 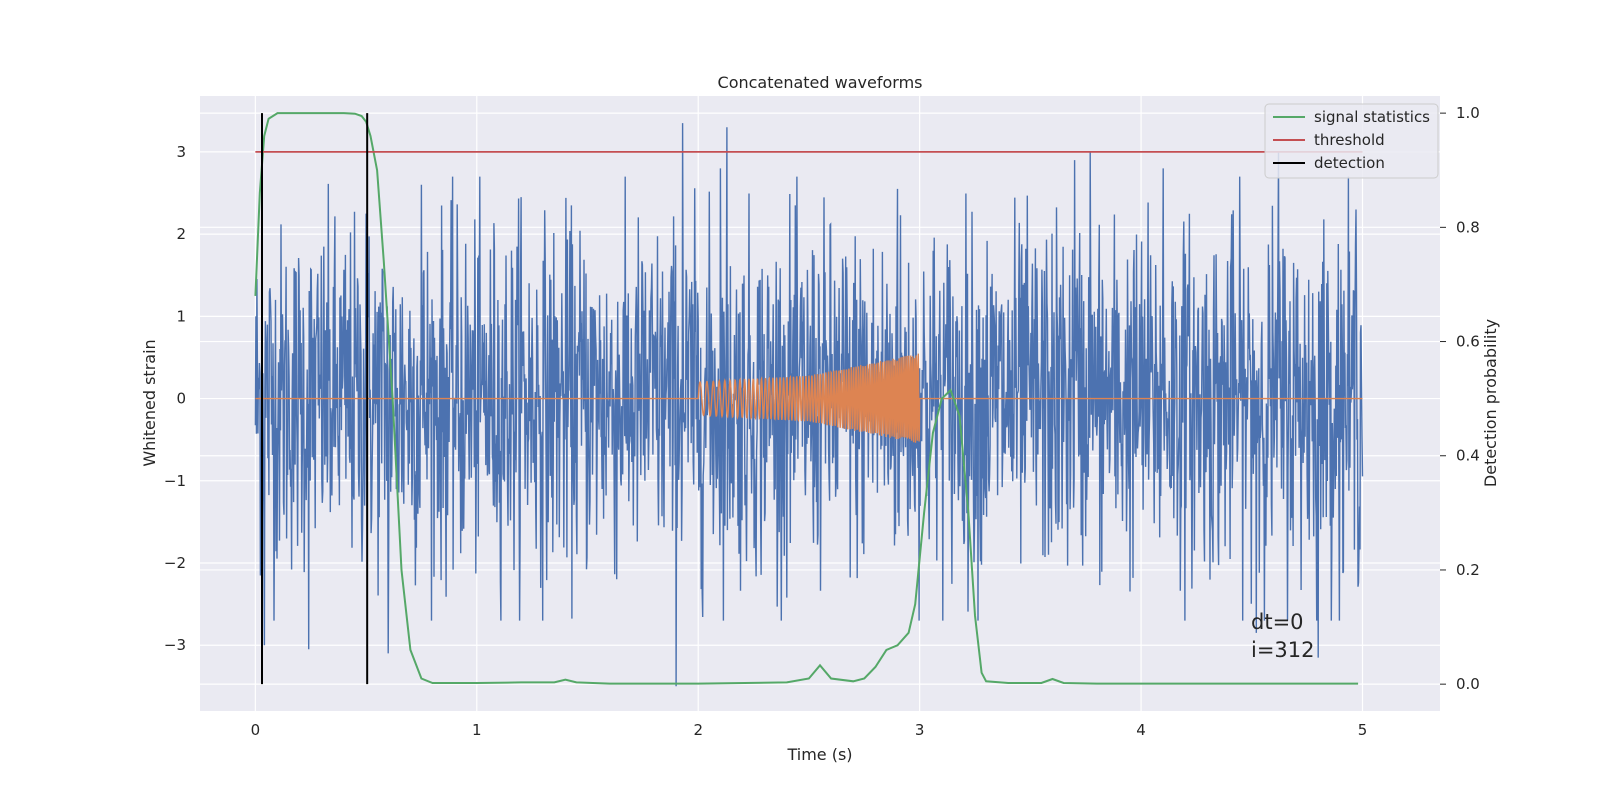 I want to click on y2-tick-label: 0.0, so click(x=1468, y=684).